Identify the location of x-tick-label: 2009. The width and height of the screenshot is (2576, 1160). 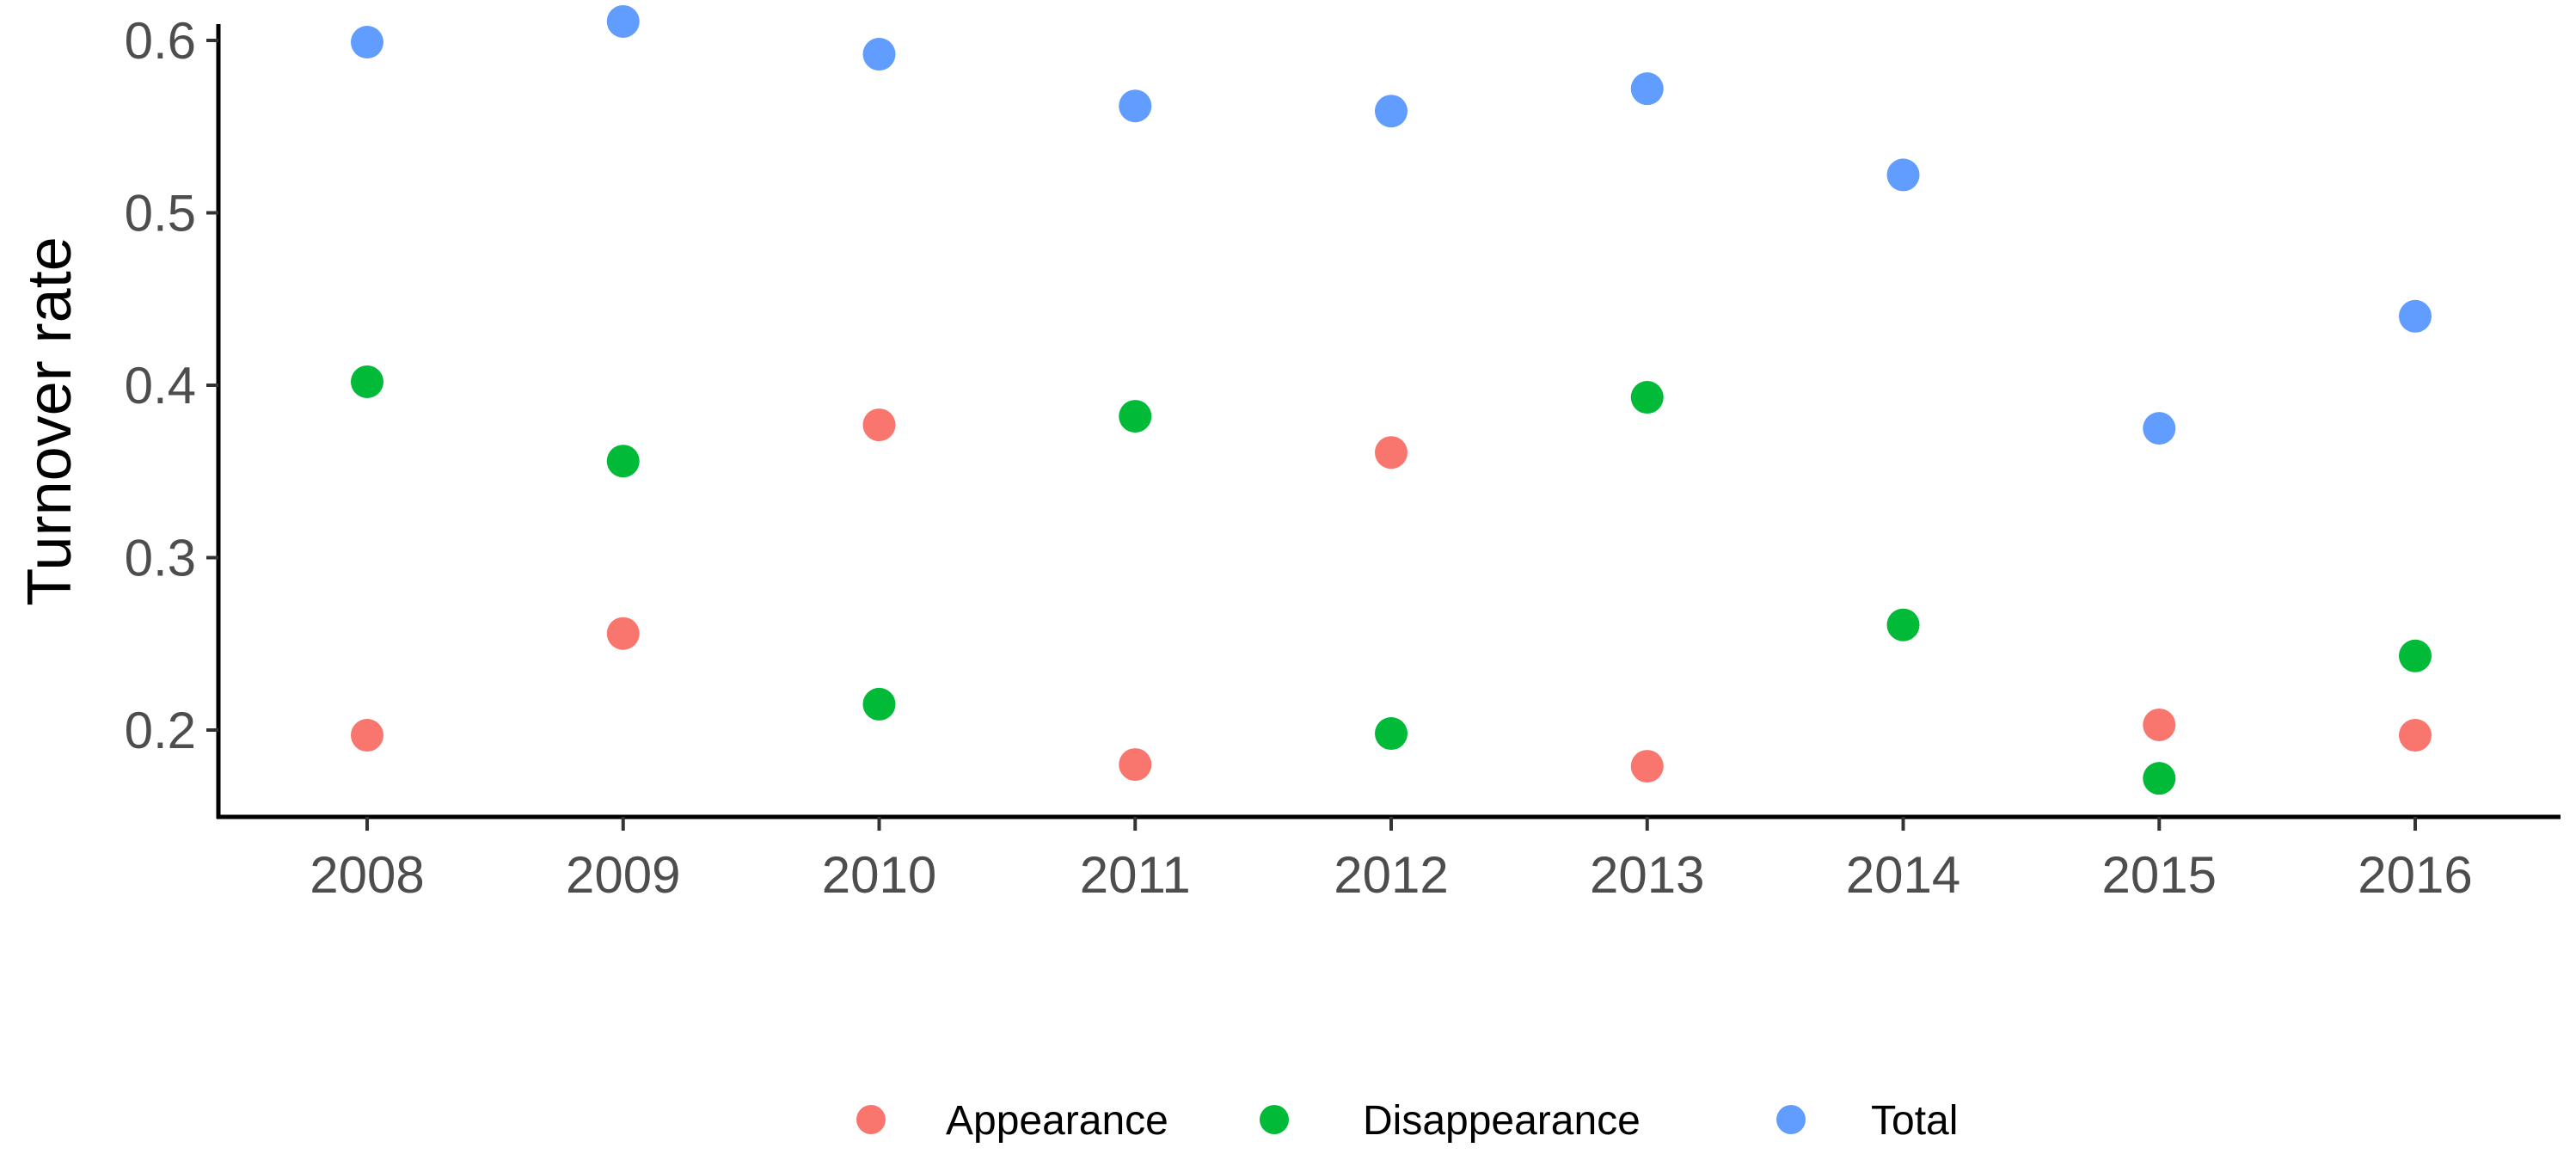
(623, 875).